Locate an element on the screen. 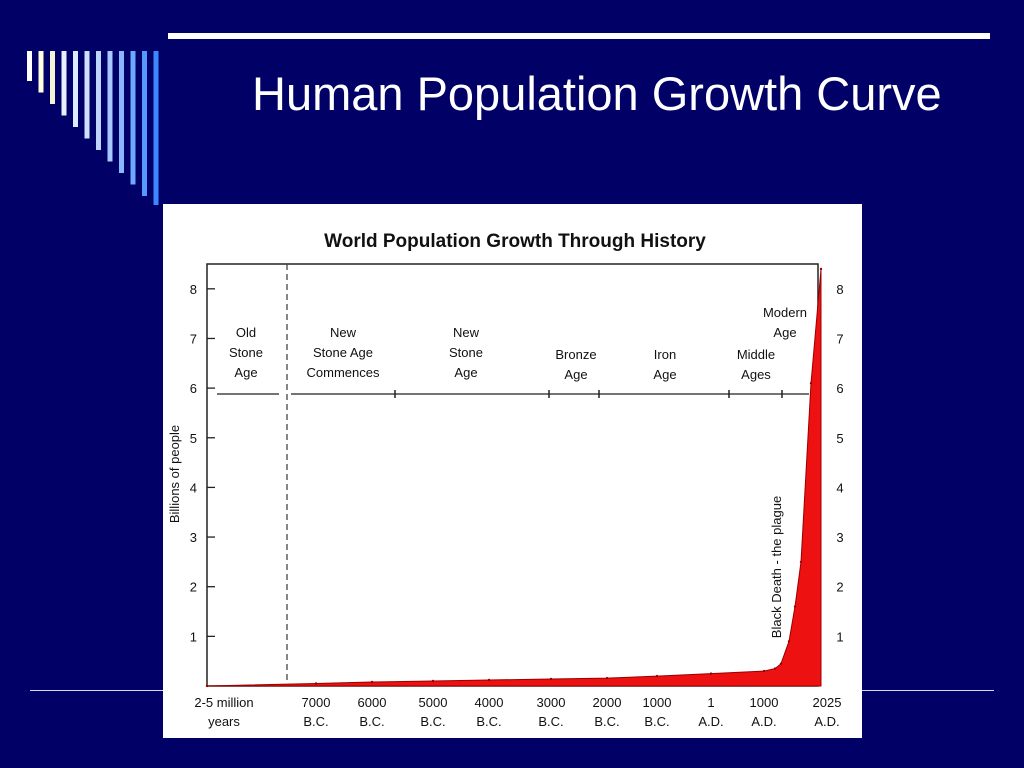  era-label: Old is located at coordinates (246, 332).